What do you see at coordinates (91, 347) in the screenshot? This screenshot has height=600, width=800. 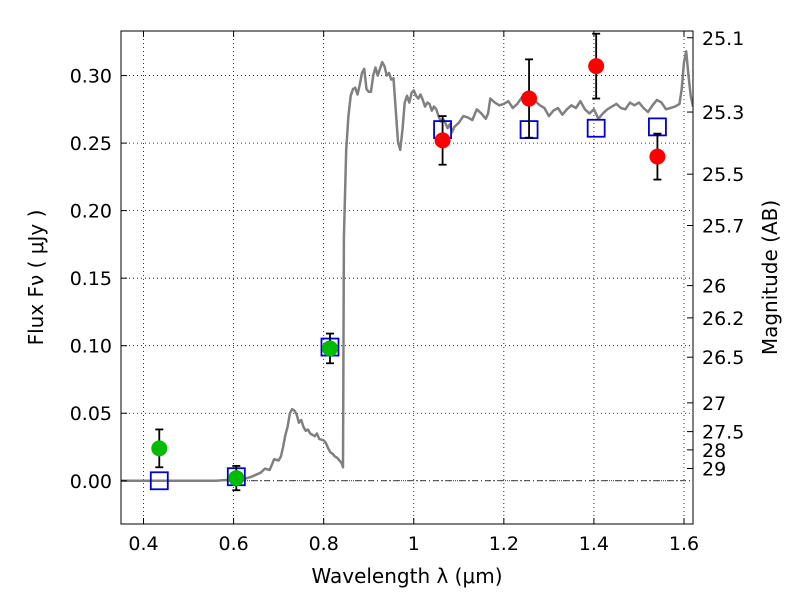 I see `y-tick-label: 0.10` at bounding box center [91, 347].